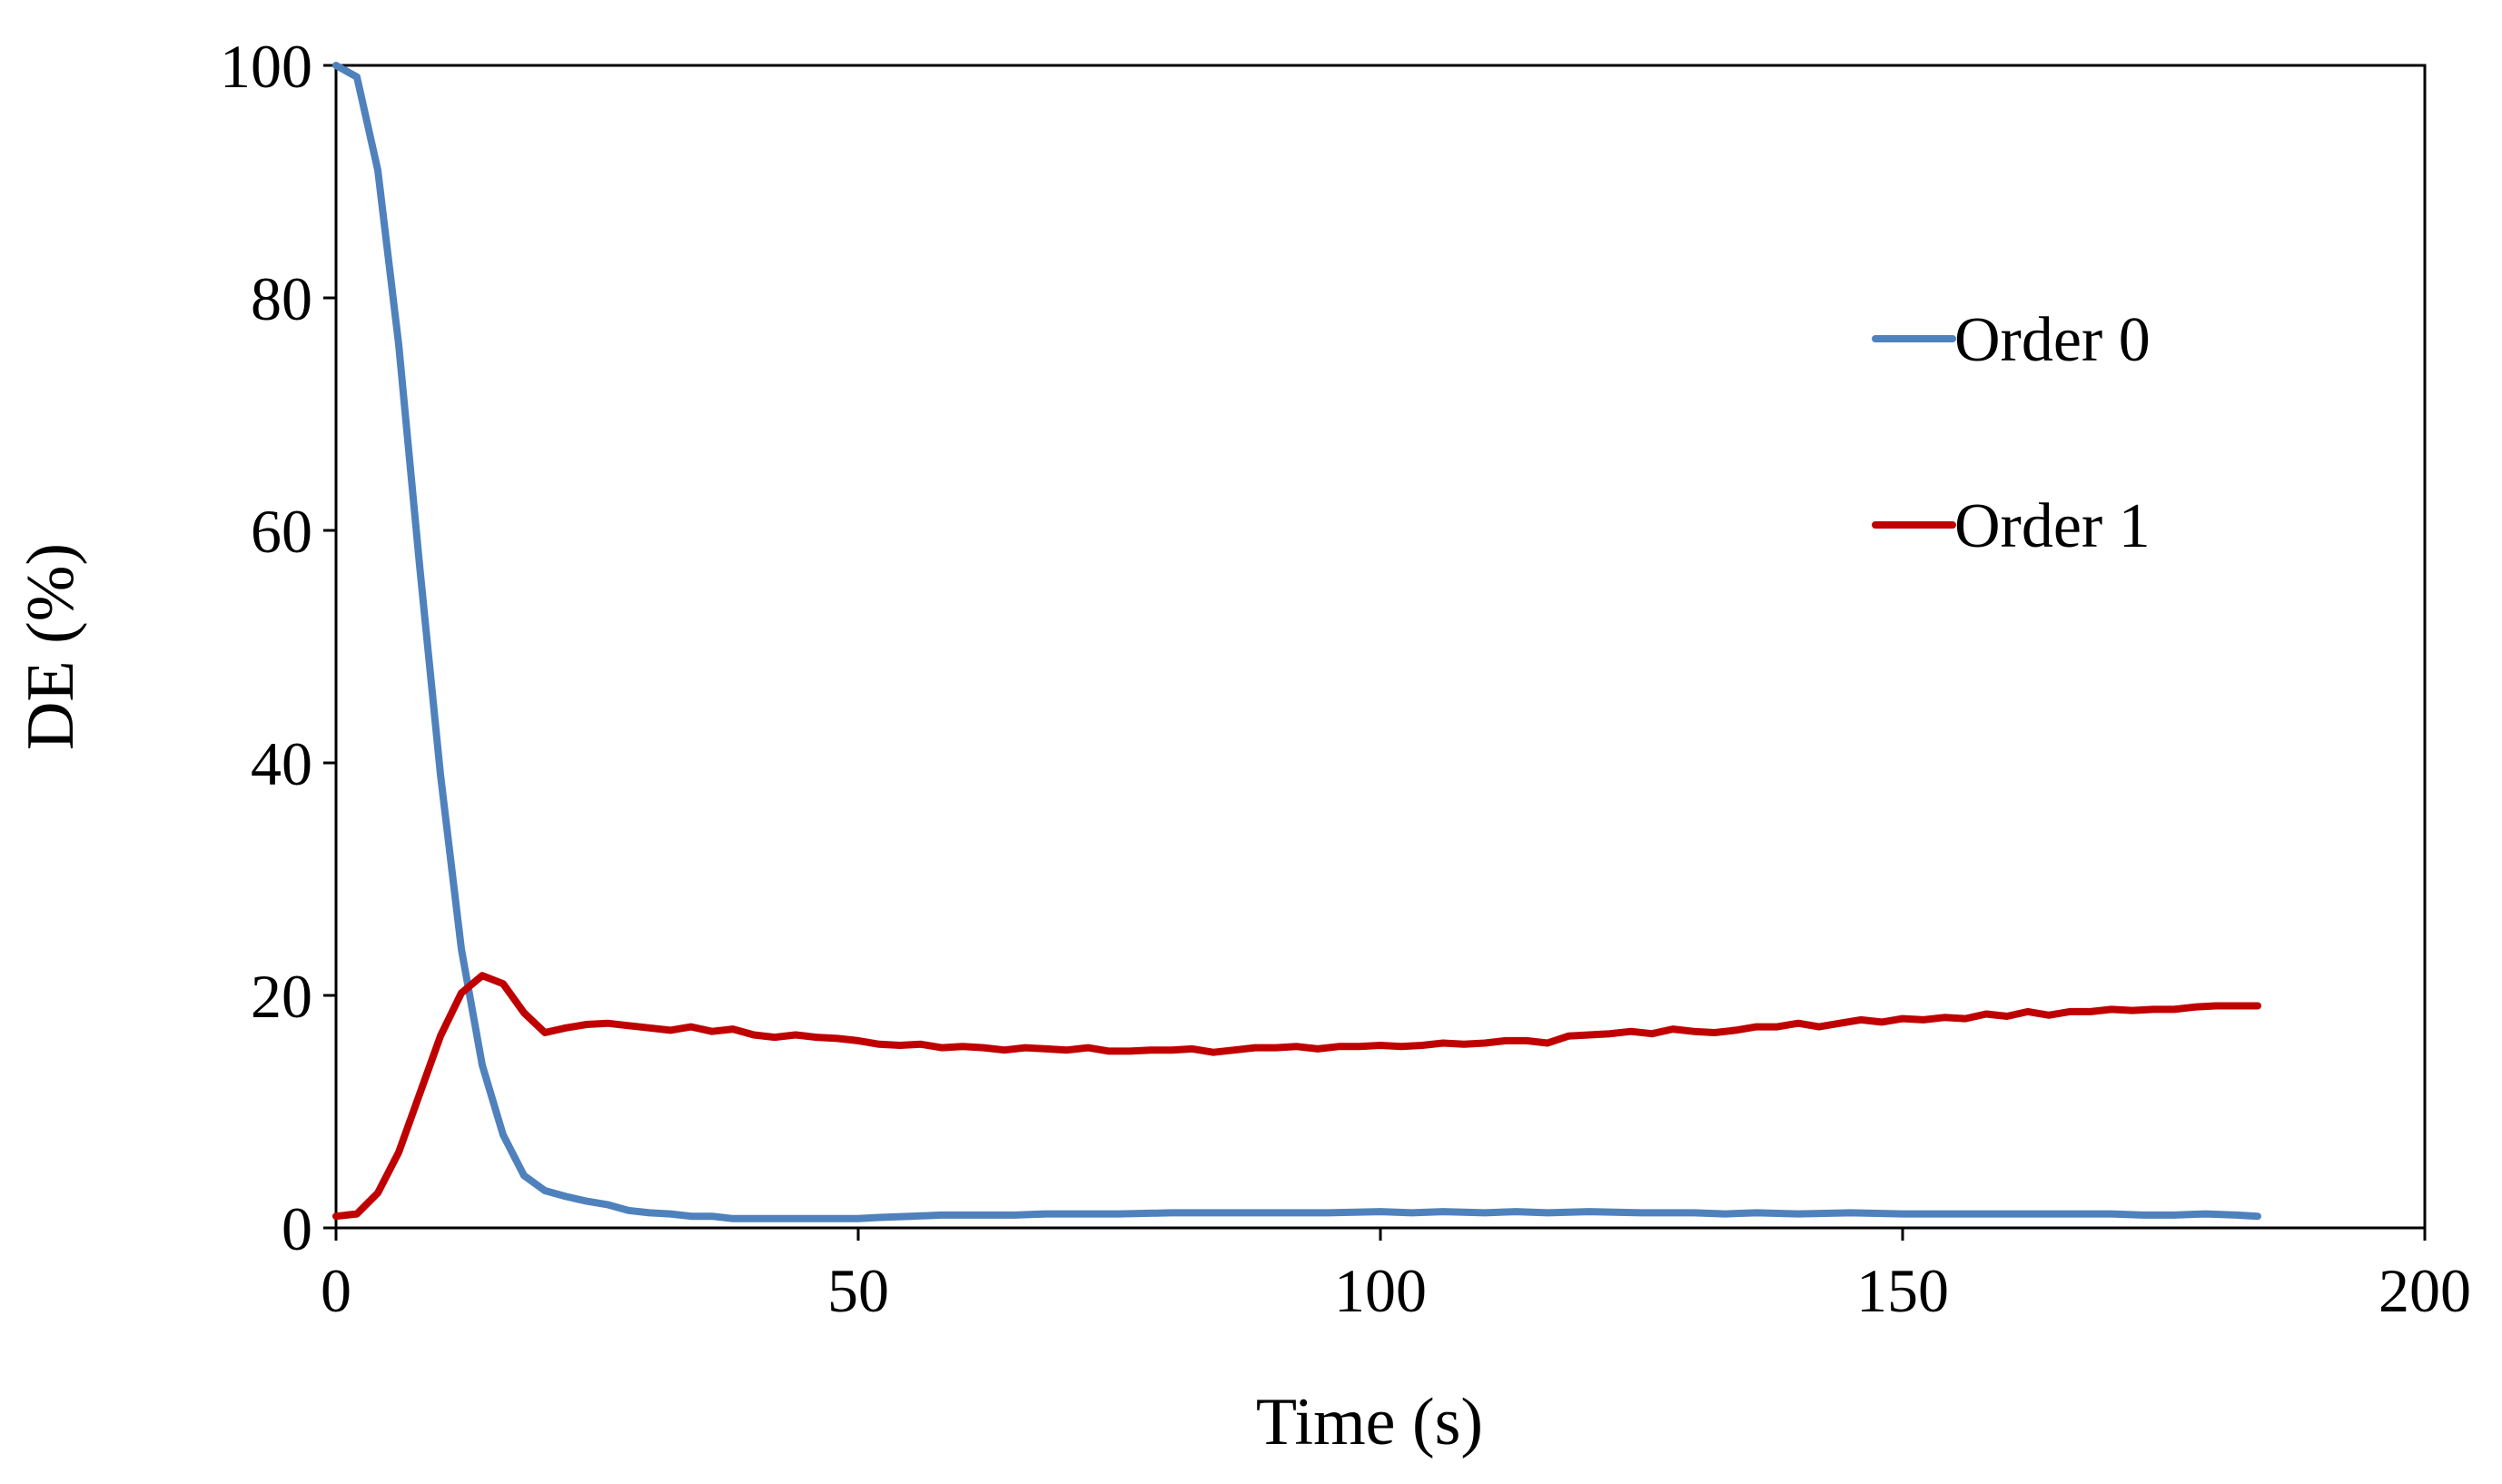 The width and height of the screenshot is (2502, 1484). I want to click on y-tick-label-0: 0, so click(297, 1228).